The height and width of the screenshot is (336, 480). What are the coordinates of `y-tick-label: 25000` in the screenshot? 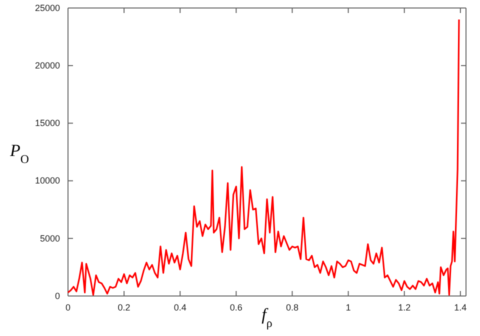 It's located at (47, 7).